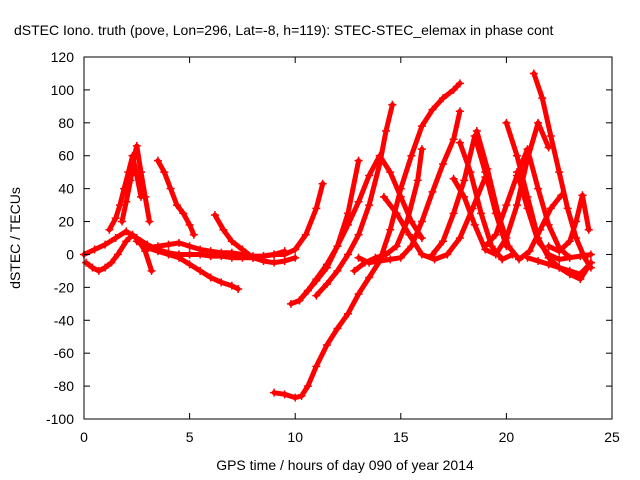 The image size is (640, 480). Describe the element at coordinates (66, 222) in the screenshot. I see `y-tick-label: 20` at that location.